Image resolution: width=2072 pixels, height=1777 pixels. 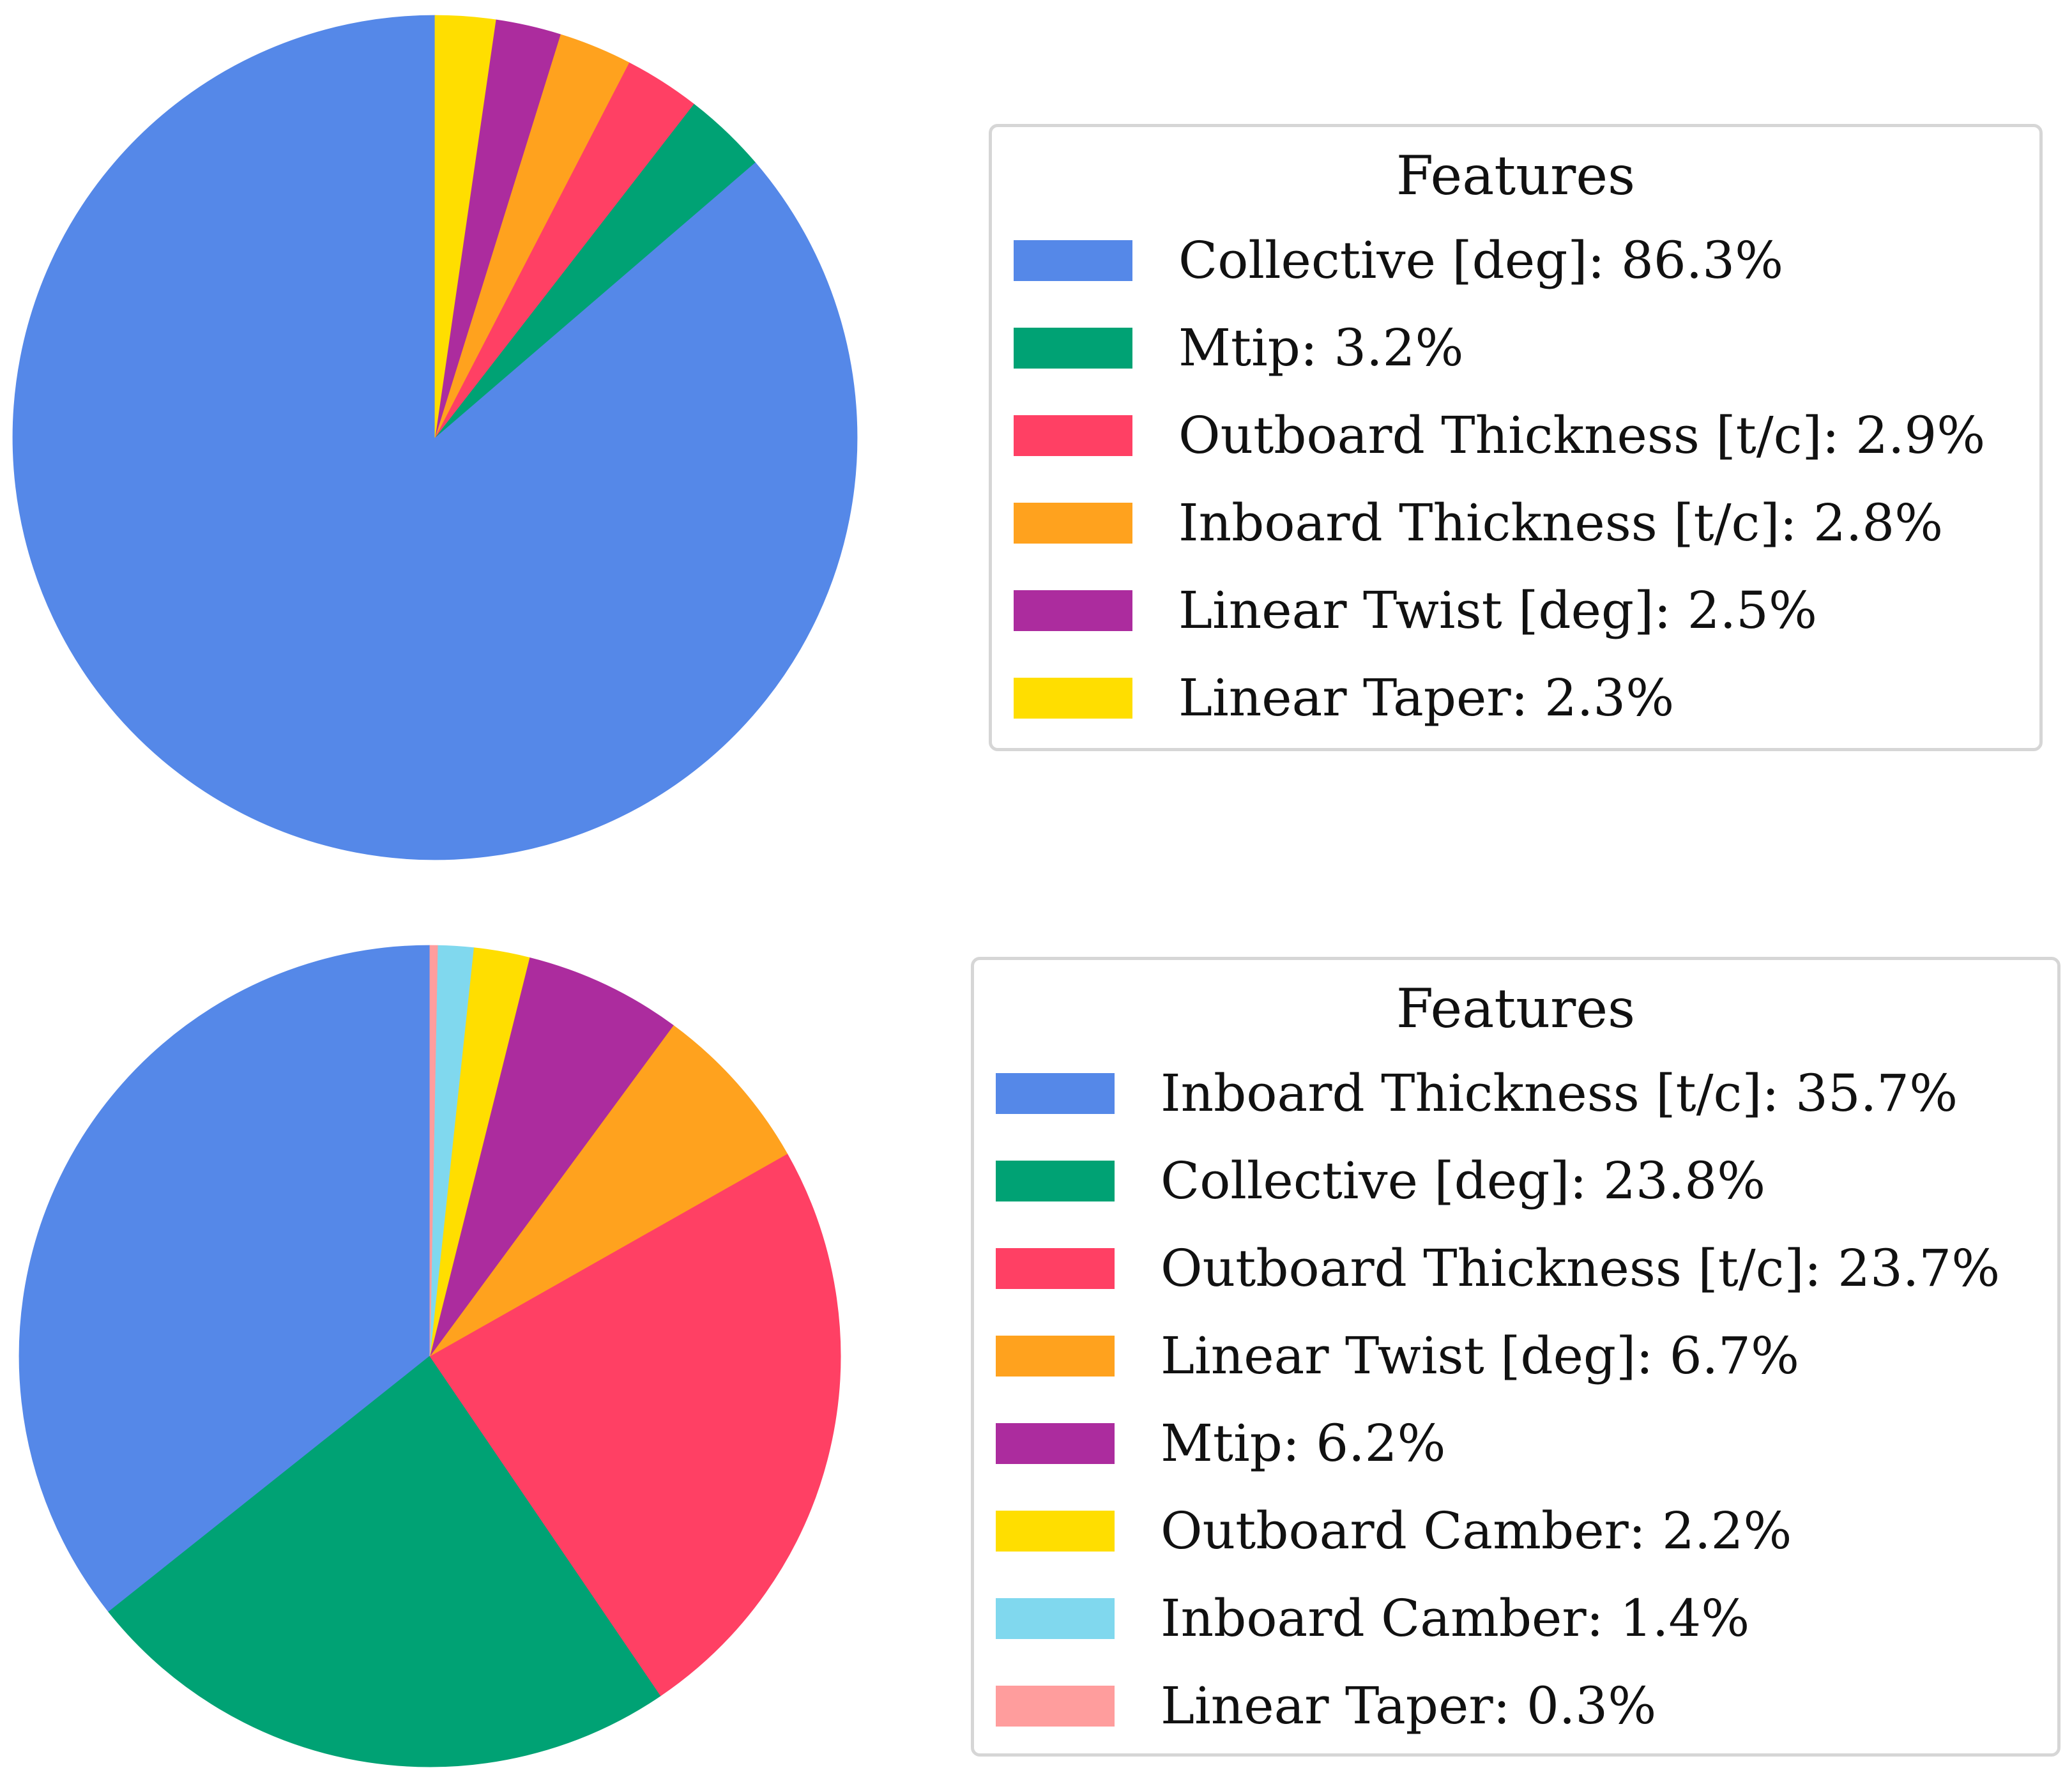 I want to click on legend-1-item-inboard-thickness: Inboard Thickness [t/c]: 2.8%, so click(x=1515, y=523).